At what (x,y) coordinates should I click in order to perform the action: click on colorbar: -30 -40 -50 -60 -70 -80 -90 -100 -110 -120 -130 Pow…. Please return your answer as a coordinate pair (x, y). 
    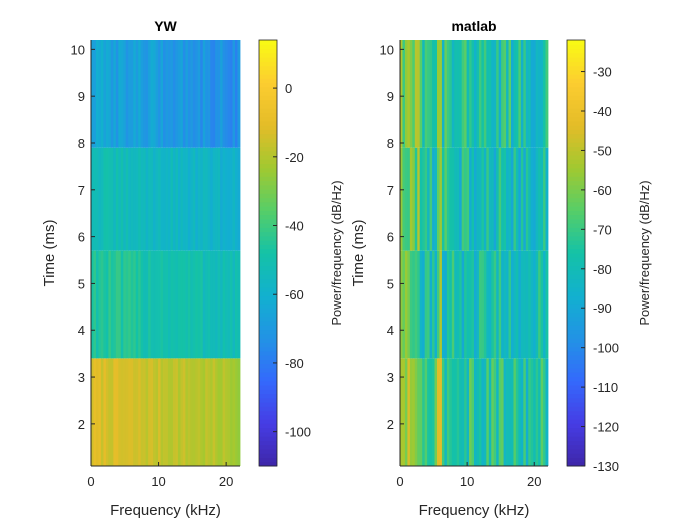
    Looking at the image, I should click on (609, 256).